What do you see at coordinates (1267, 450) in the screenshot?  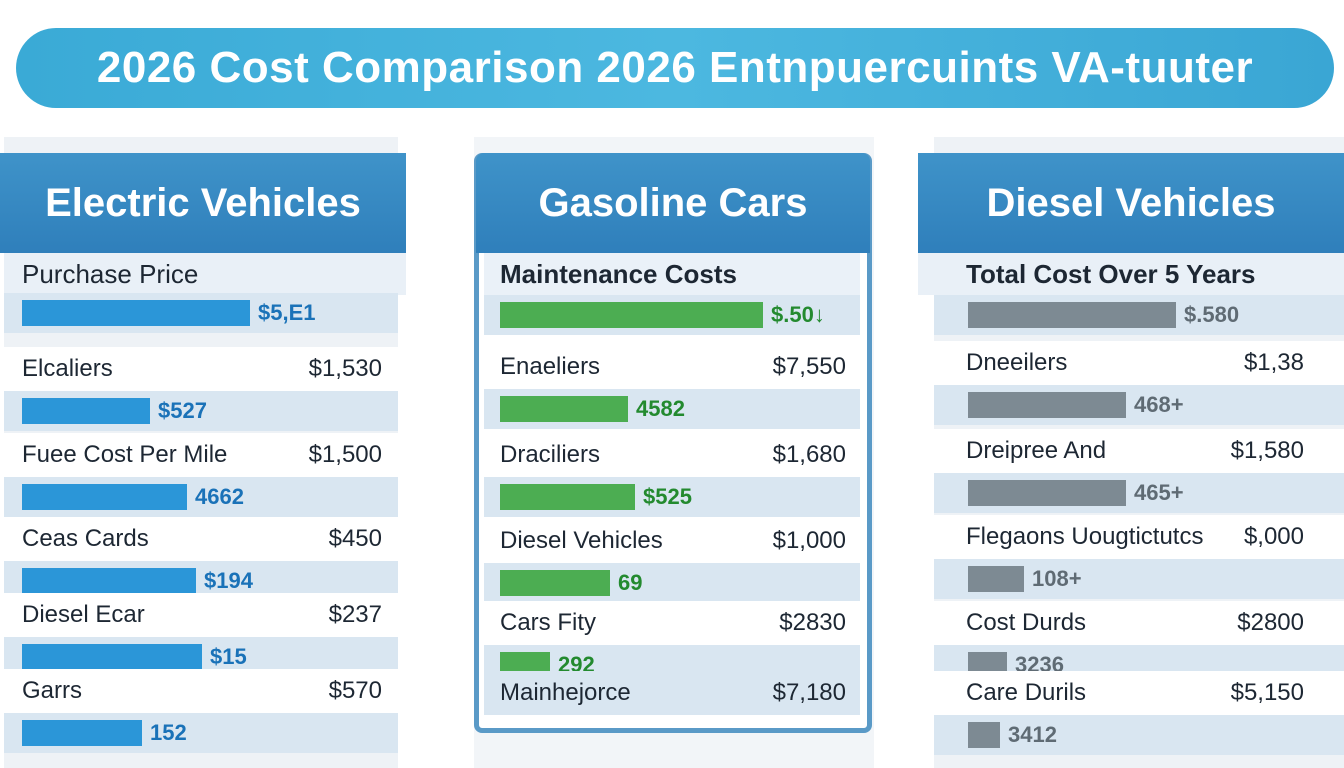 I see `row-amount: $1,580` at bounding box center [1267, 450].